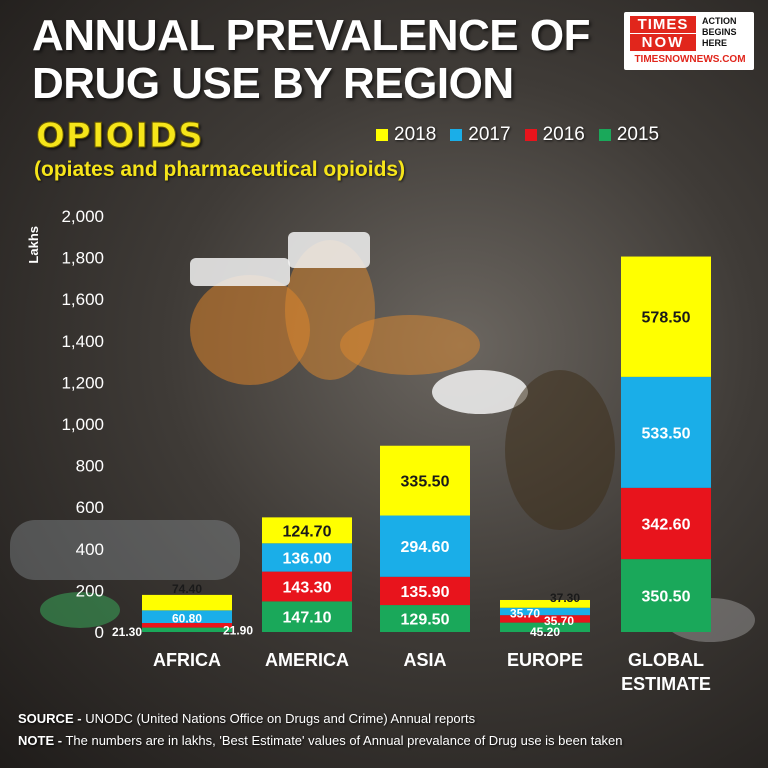  I want to click on y-tick-label: 2,000, so click(82, 216).